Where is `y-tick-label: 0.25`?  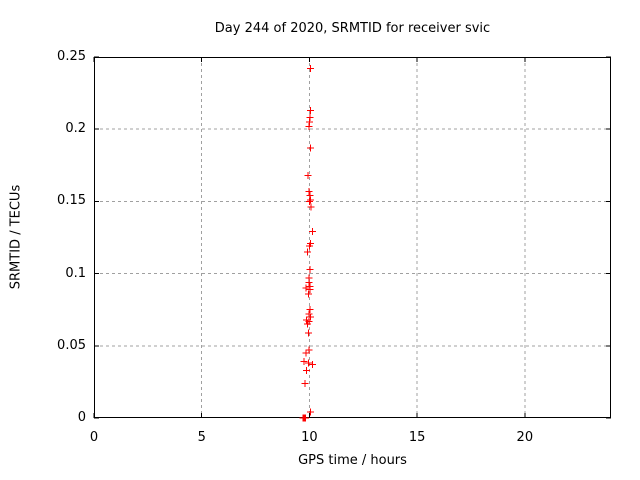 y-tick-label: 0.25 is located at coordinates (71, 56).